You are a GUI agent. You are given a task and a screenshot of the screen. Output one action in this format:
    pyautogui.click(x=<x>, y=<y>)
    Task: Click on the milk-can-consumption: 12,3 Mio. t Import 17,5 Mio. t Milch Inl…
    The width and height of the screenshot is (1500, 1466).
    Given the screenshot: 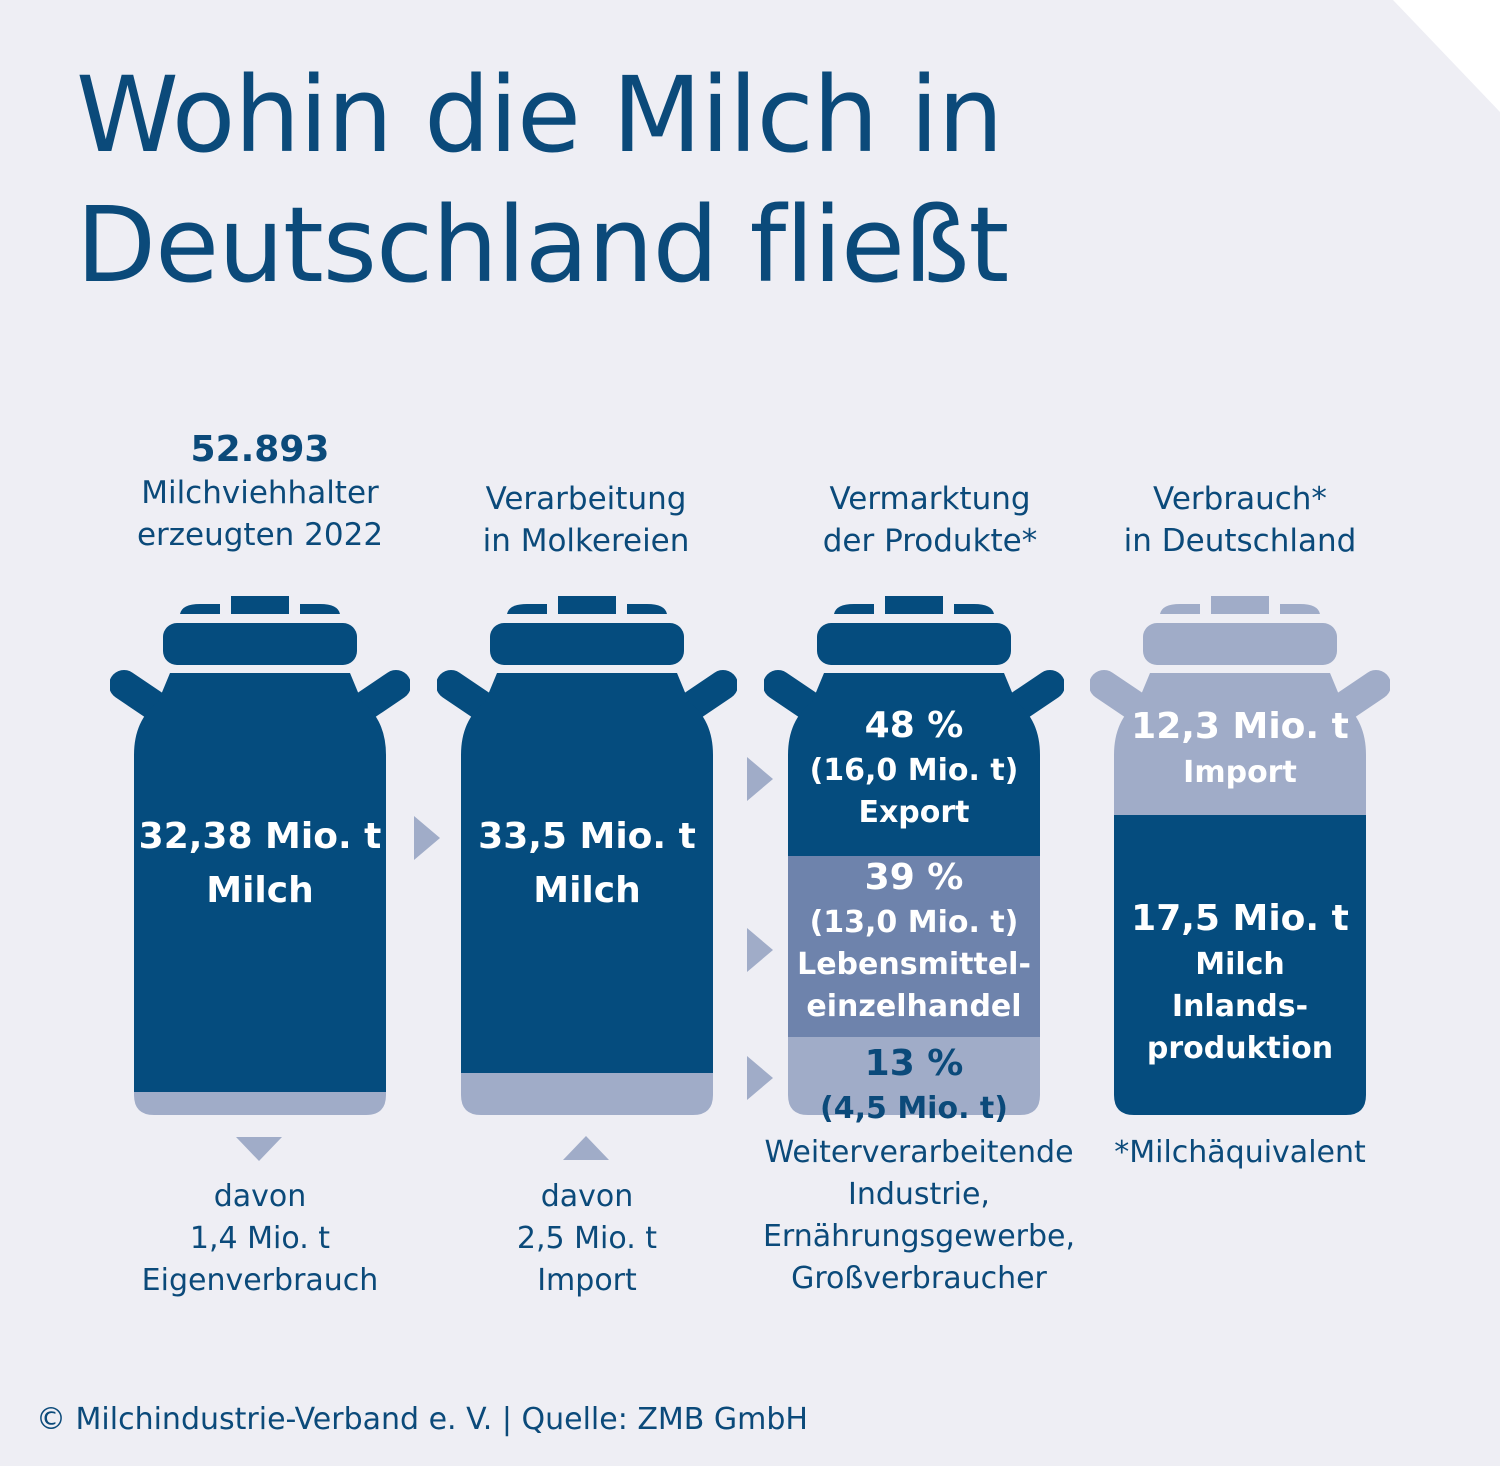 What is the action you would take?
    pyautogui.click(x=1240, y=855)
    